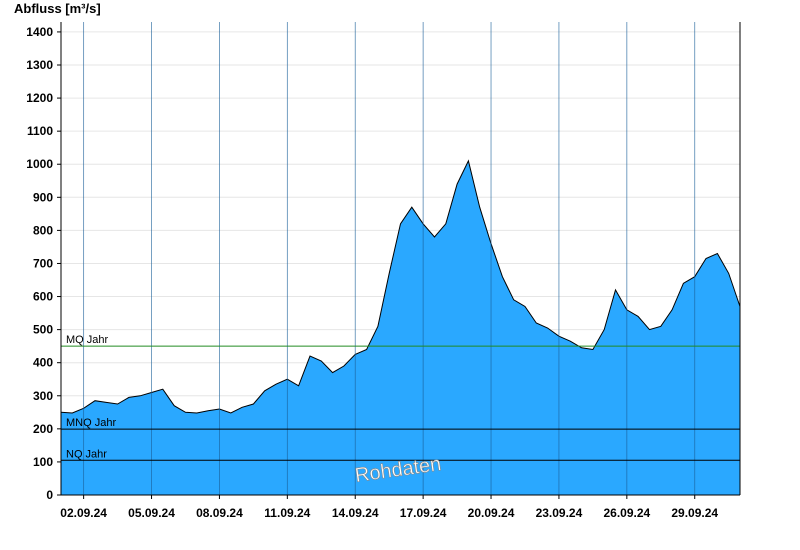  What do you see at coordinates (219, 513) in the screenshot?
I see `x-tick-label: 08.09.24` at bounding box center [219, 513].